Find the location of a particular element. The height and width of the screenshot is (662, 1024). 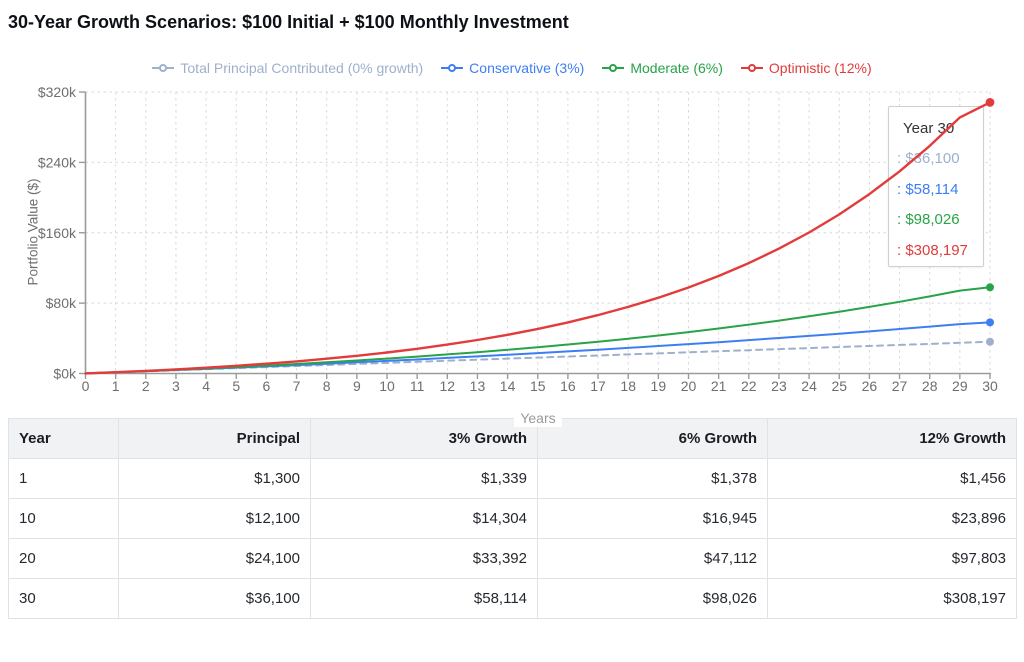

x-tick-label: 10 is located at coordinates (387, 386).